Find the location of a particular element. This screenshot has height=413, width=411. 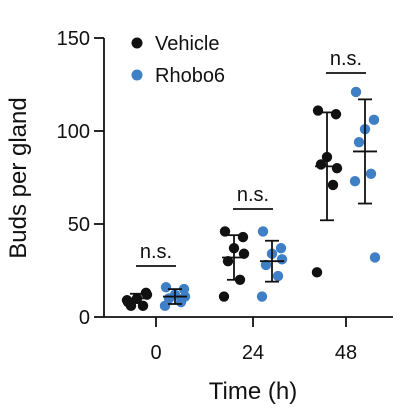

x-tick-label: 48 is located at coordinates (346, 353).